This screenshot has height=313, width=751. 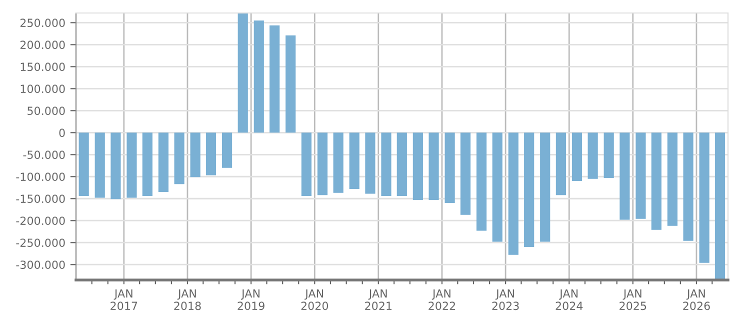 I want to click on y-tick-label: 0, so click(x=62, y=133).